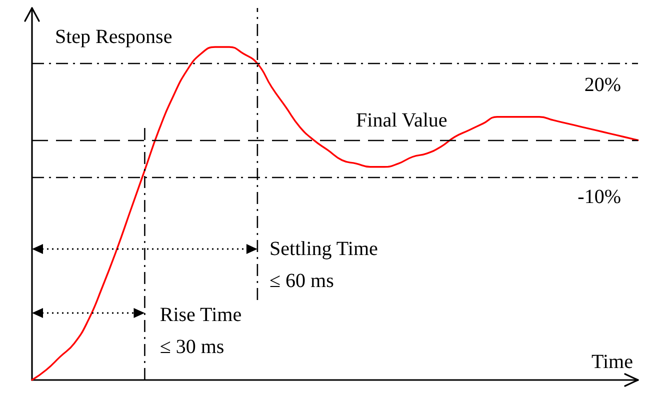  I want to click on annotation: -10%, so click(599, 197).